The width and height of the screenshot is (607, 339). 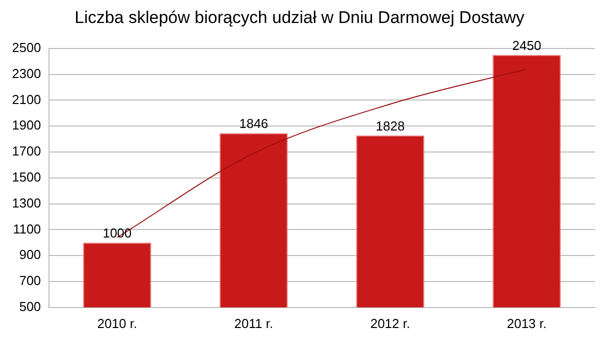 What do you see at coordinates (26, 228) in the screenshot?
I see `y-tick-label: 1100` at bounding box center [26, 228].